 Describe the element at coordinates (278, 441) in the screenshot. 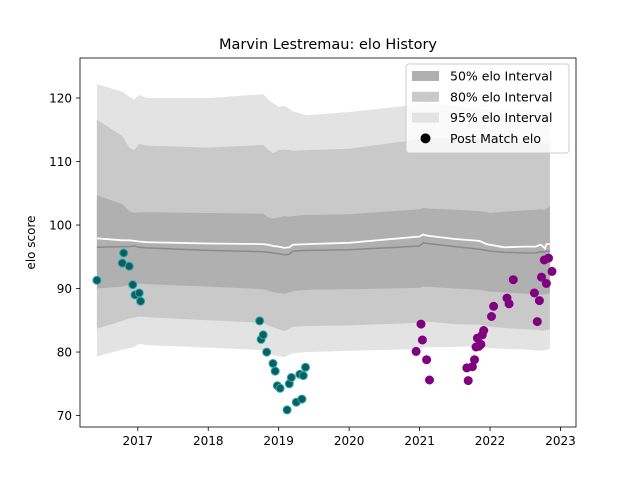

I see `x-tick-label: 2019` at that location.